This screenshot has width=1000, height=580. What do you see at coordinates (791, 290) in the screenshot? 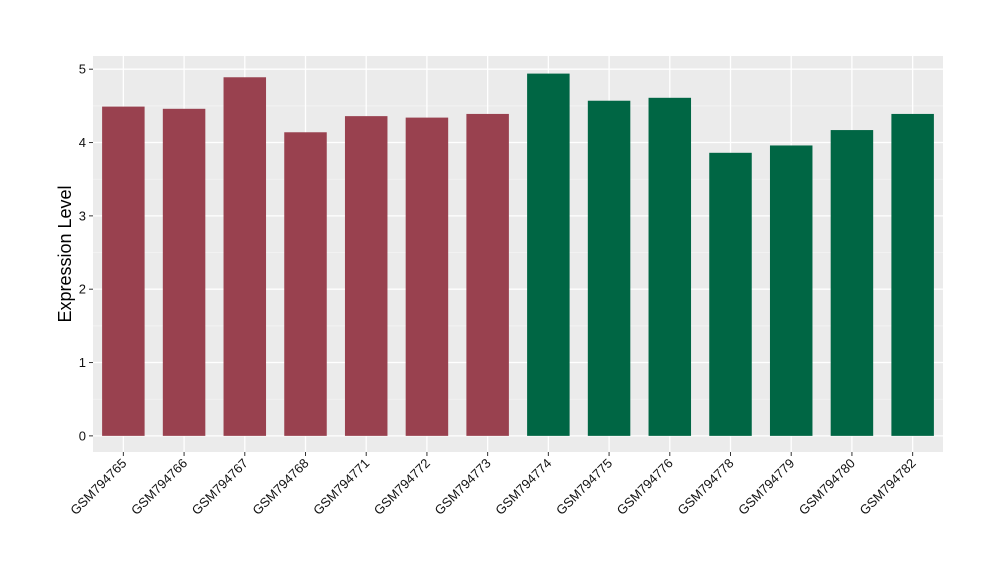
I see `bar-GSM794779` at bounding box center [791, 290].